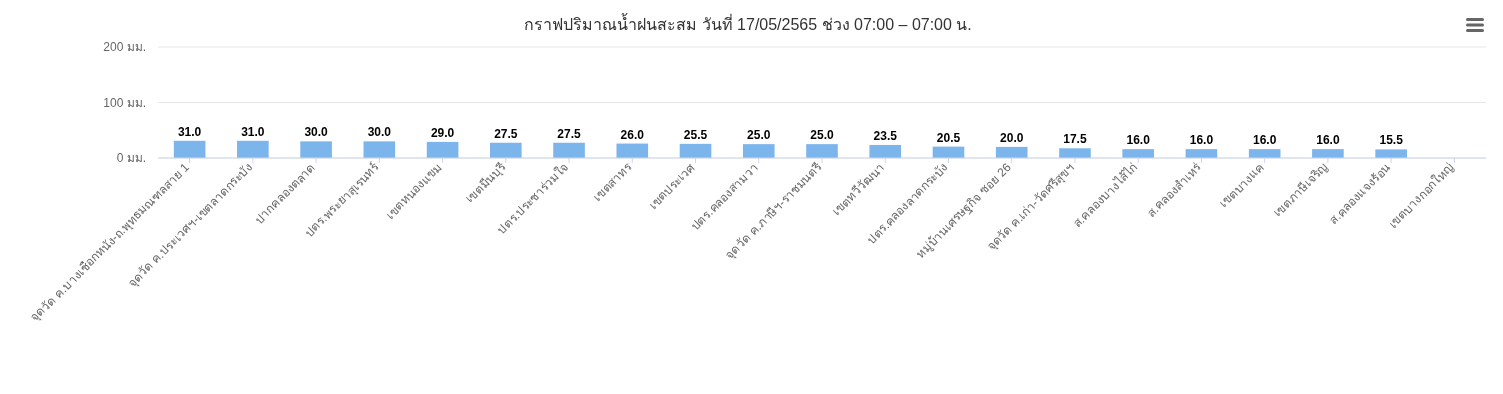  I want to click on data-label: 15.5, so click(1391, 140).